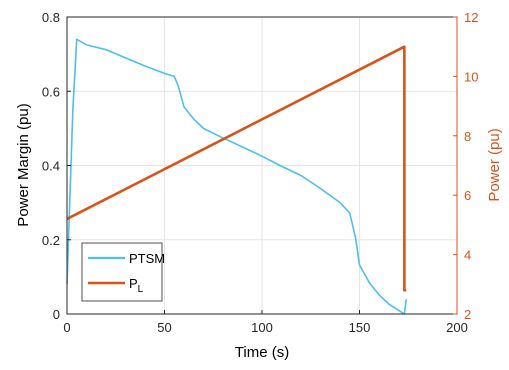 This screenshot has width=509, height=370. Describe the element at coordinates (467, 195) in the screenshot. I see `y-right-tick-label: 6` at that location.